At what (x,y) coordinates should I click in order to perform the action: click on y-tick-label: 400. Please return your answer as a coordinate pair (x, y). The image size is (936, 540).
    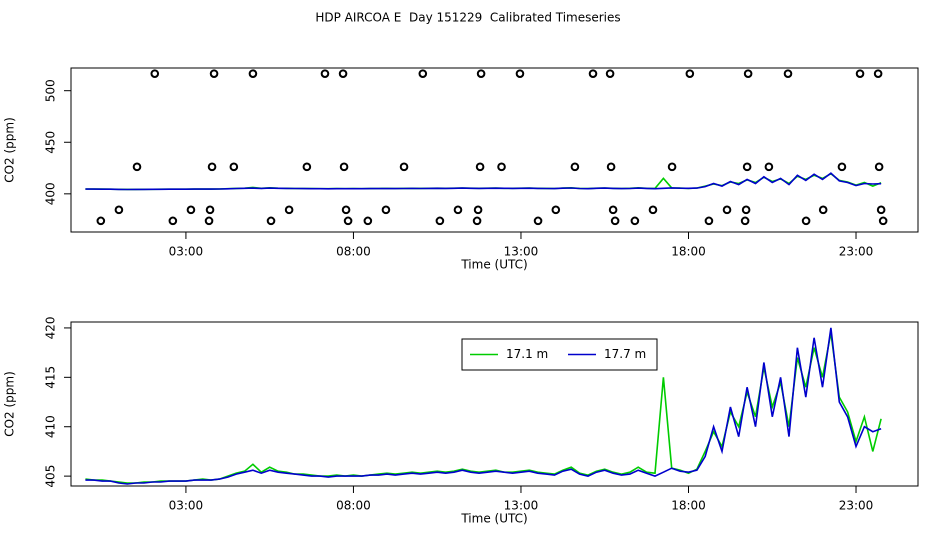
    Looking at the image, I should click on (51, 193).